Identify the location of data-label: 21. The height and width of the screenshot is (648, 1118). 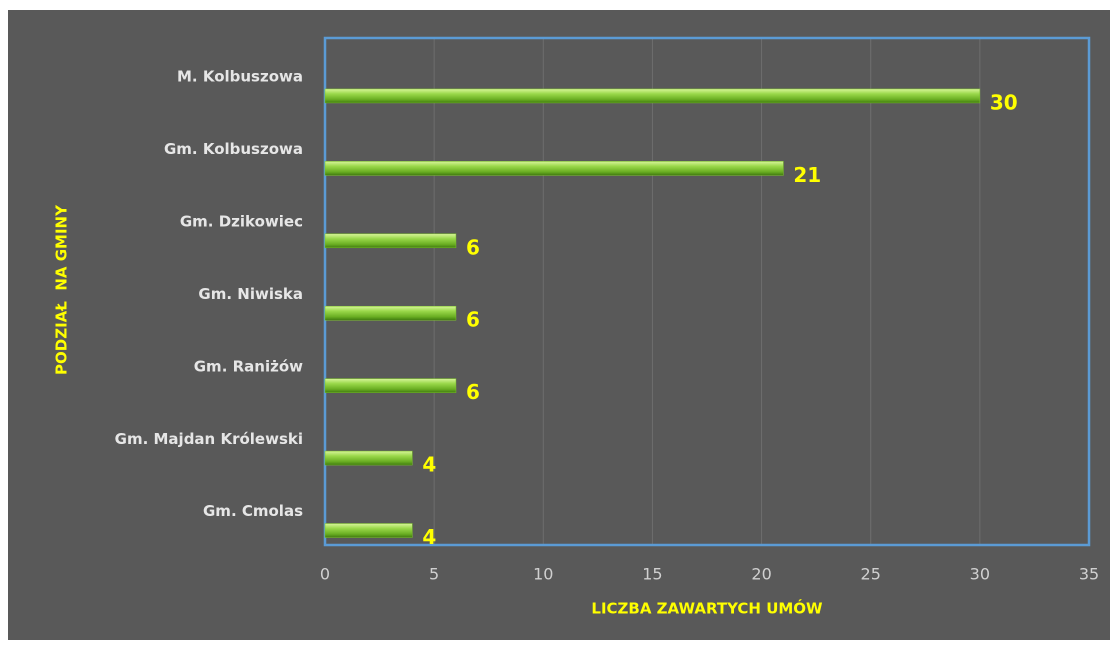
(807, 175).